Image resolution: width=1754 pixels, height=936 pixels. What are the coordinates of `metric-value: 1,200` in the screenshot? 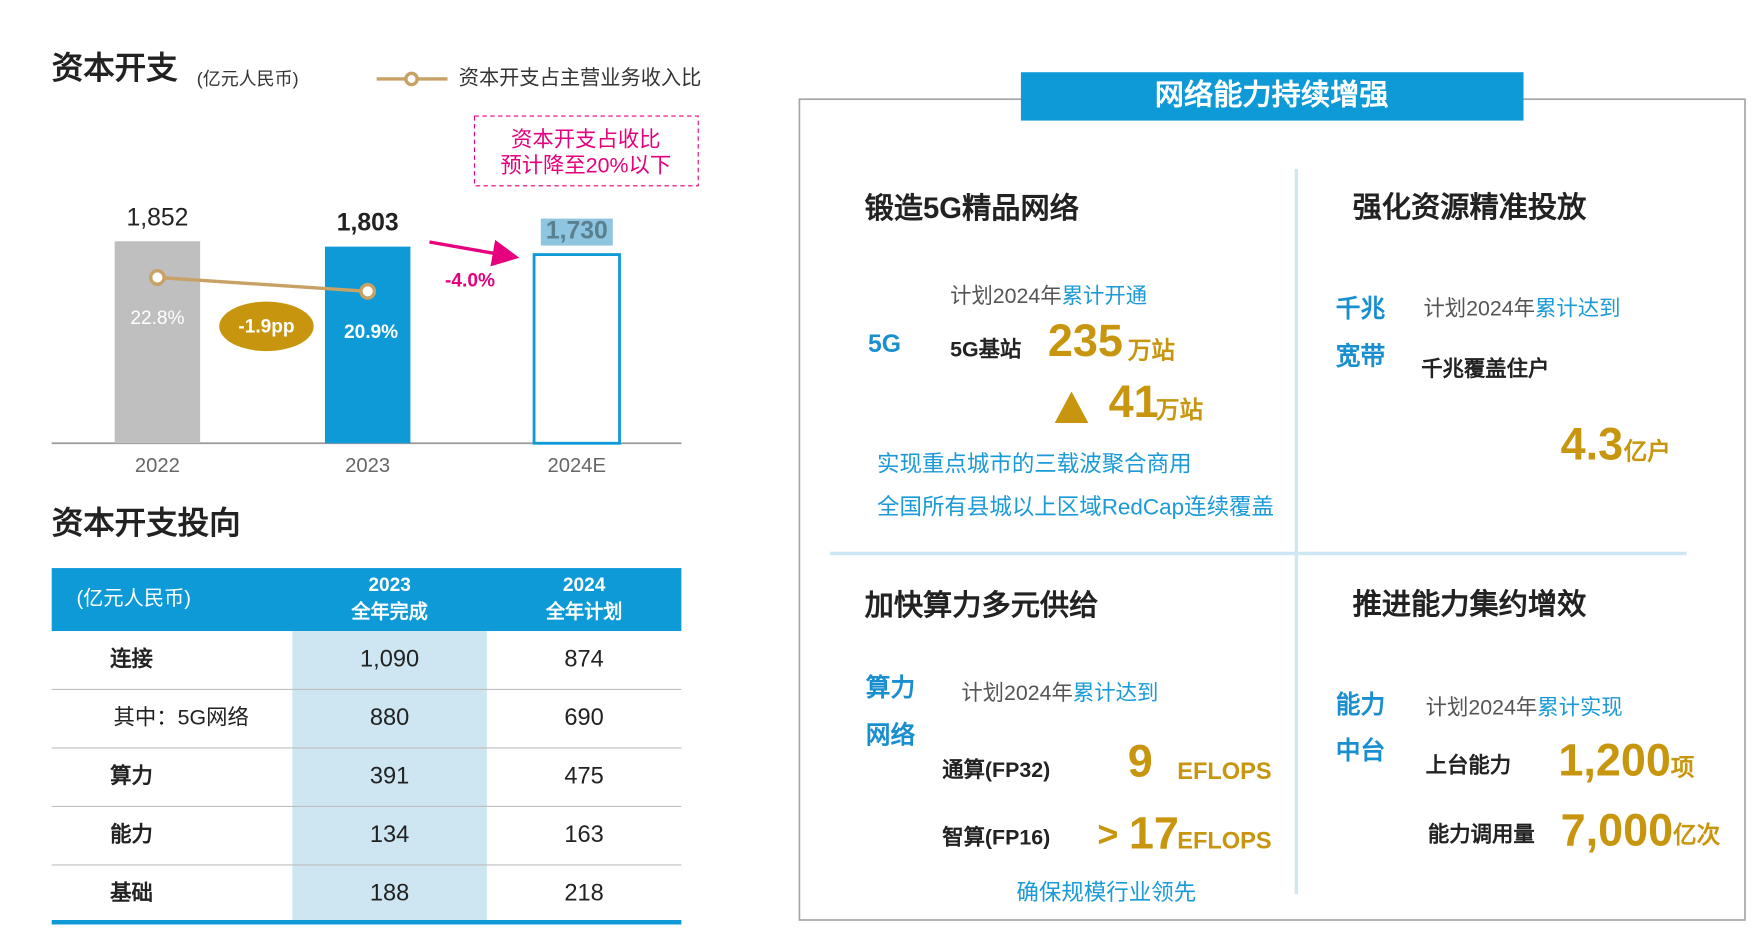 It's located at (1614, 760).